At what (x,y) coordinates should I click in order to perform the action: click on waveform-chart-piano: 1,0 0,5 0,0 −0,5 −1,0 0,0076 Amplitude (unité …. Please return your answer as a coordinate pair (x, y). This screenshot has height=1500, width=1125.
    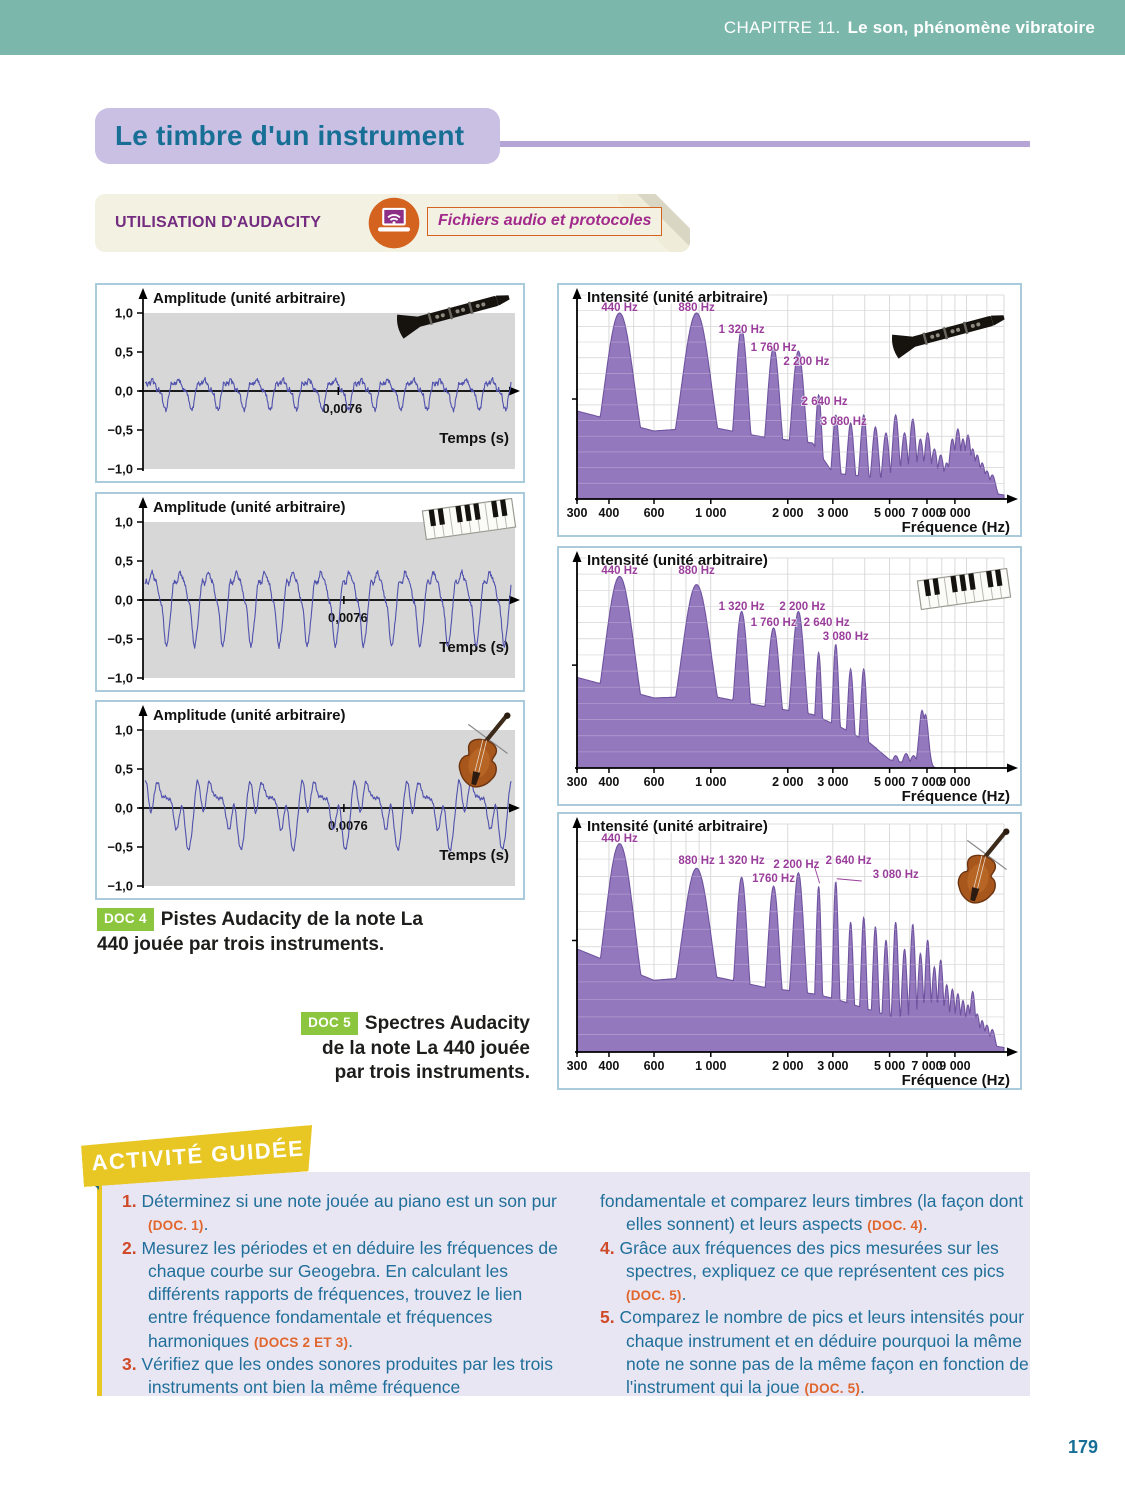
    Looking at the image, I should click on (313, 591).